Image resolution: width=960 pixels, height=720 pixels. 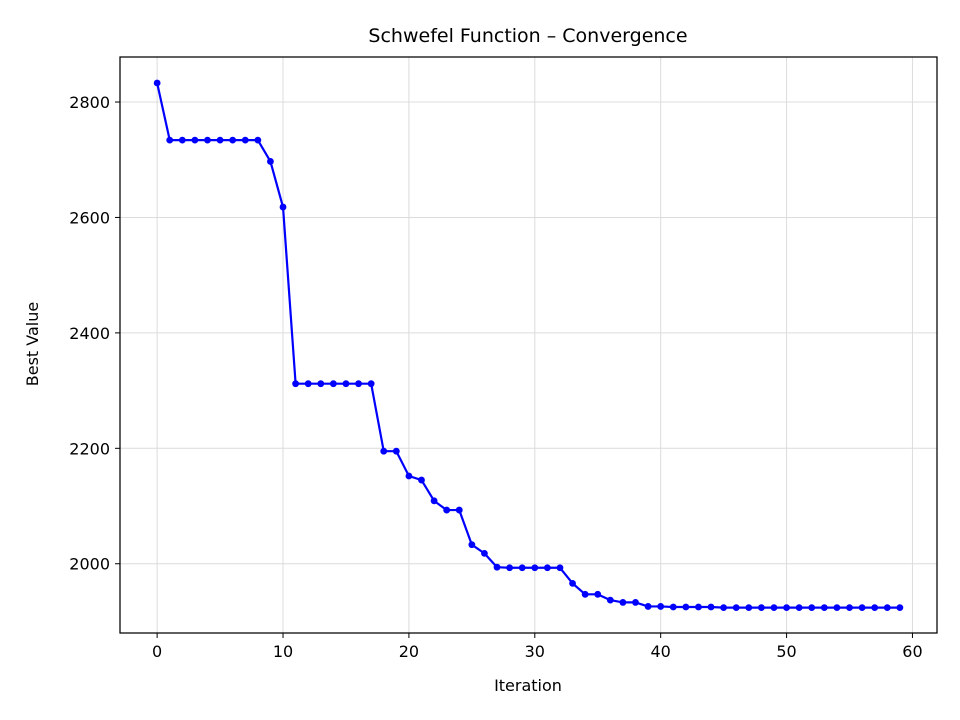 I want to click on x-tick-label: 0, so click(x=157, y=651).